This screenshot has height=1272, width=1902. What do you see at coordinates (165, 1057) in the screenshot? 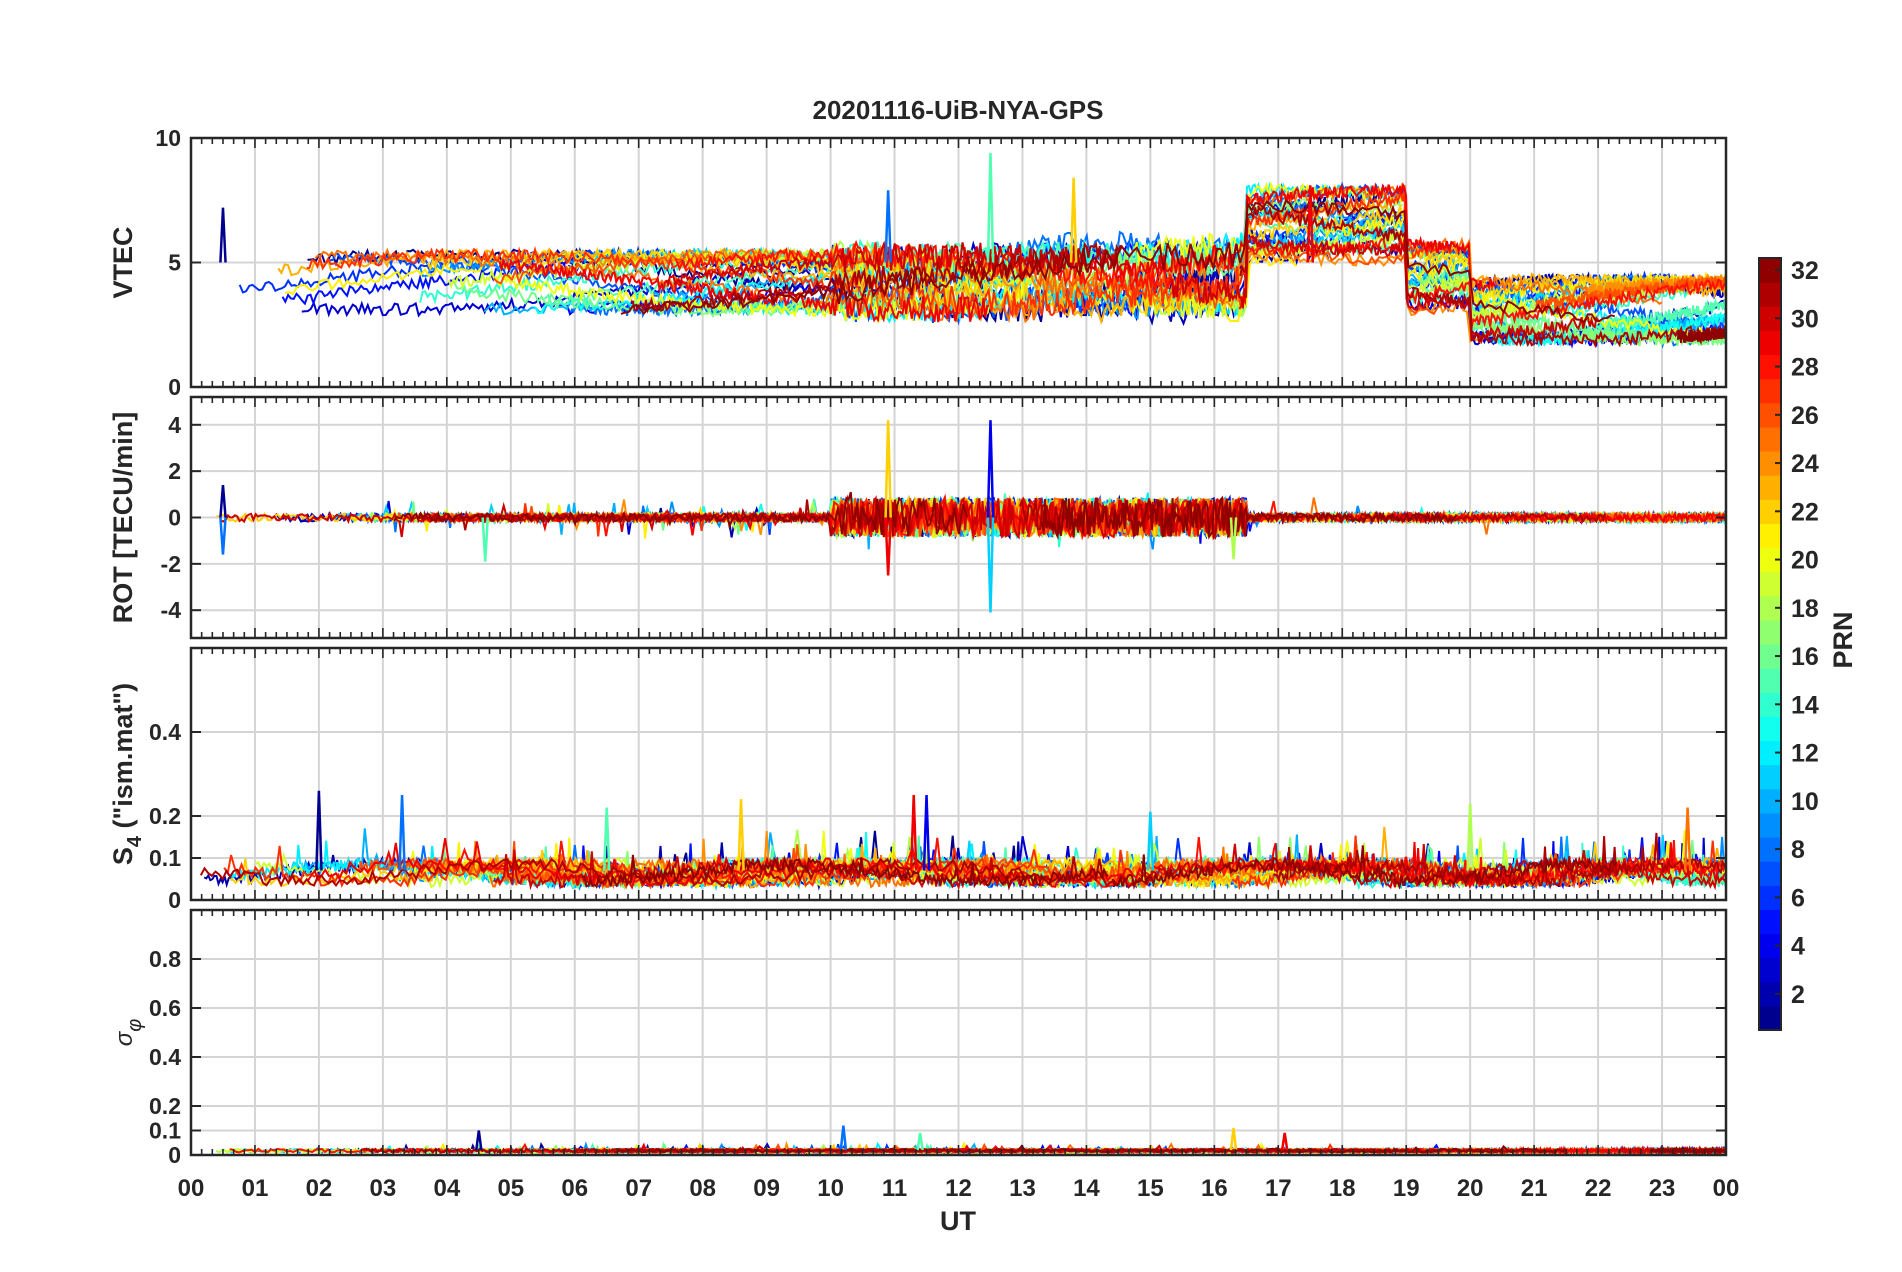
I see `y-tick-label: 0.4` at bounding box center [165, 1057].